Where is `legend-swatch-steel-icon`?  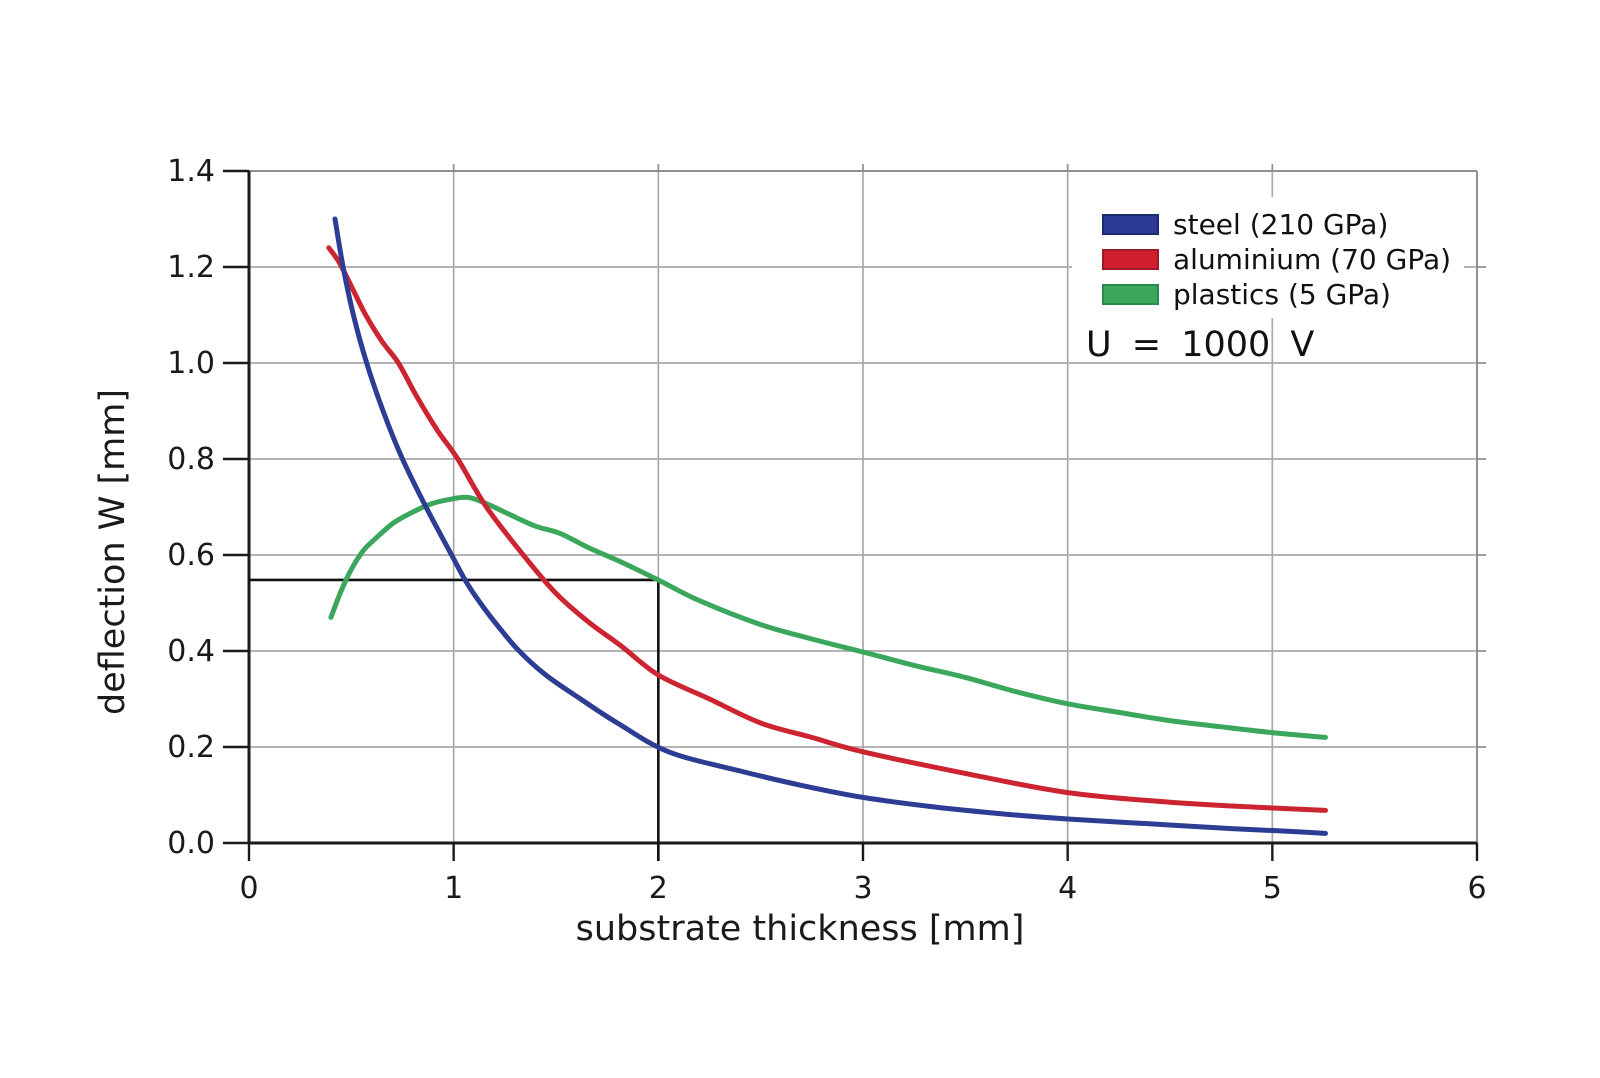 legend-swatch-steel-icon is located at coordinates (1130, 224).